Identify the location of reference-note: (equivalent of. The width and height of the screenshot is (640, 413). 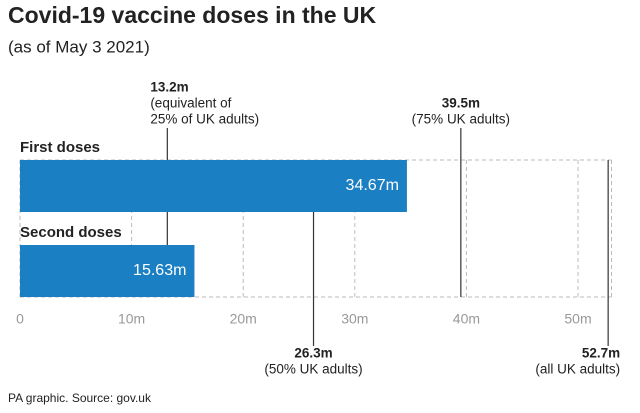
(190, 103).